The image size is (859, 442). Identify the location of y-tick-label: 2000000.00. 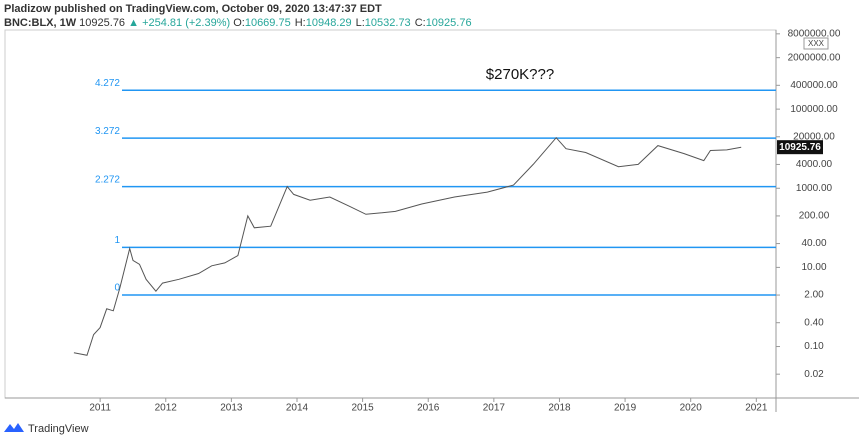
(814, 57).